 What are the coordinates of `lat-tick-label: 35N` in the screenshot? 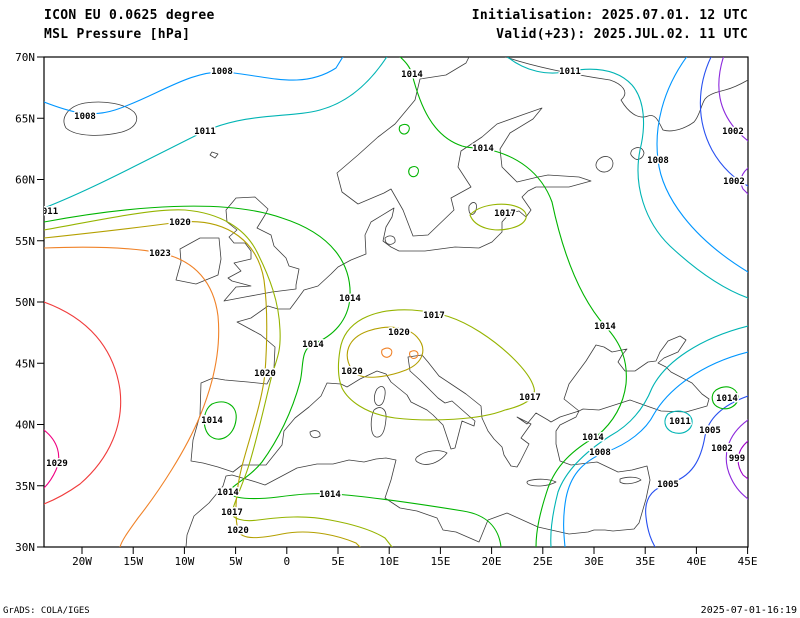 It's located at (25, 486).